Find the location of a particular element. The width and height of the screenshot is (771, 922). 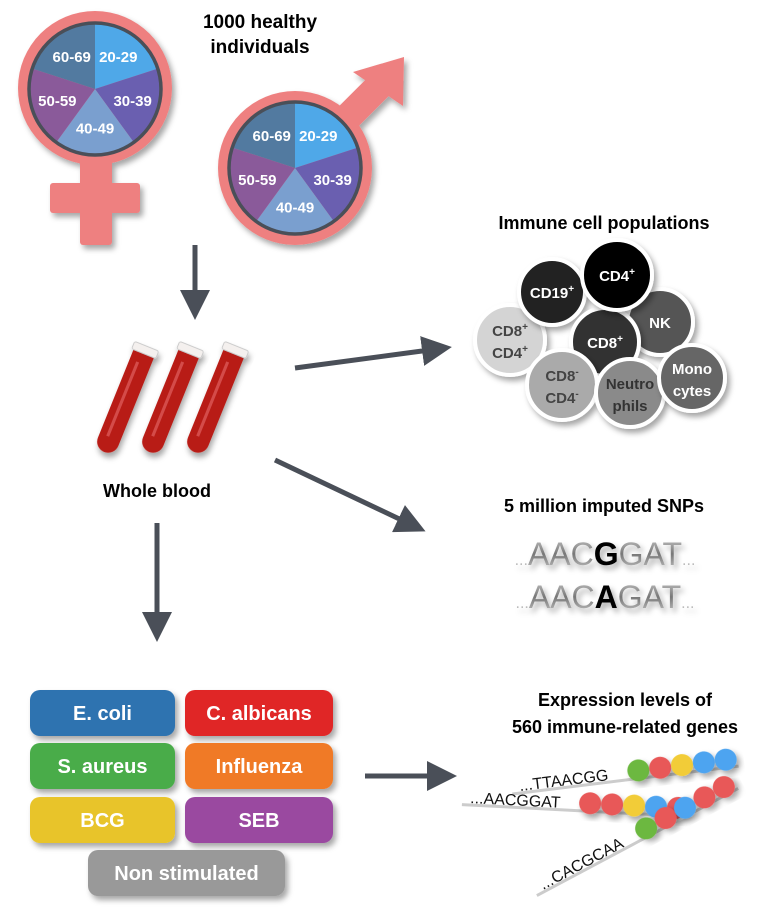

snp-variant-a: A is located at coordinates (606, 597).